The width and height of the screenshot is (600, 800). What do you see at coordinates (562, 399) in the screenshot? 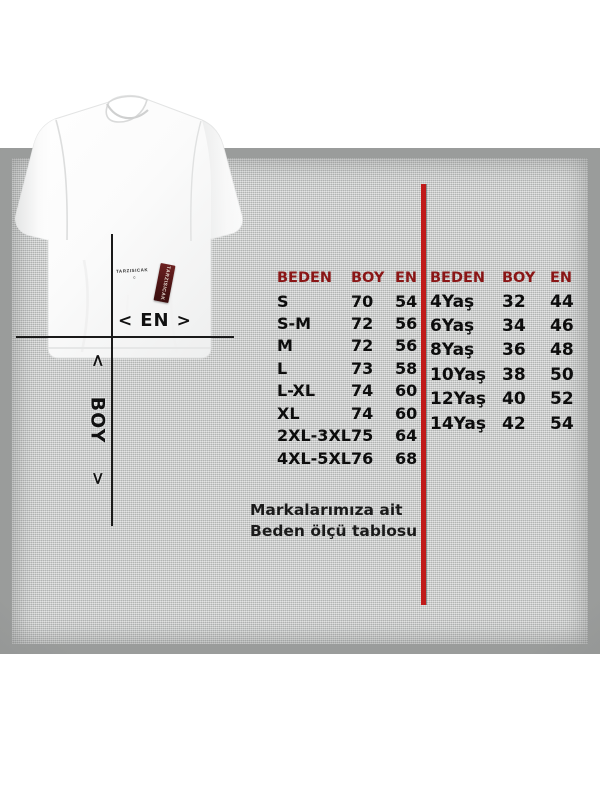
I see `cell-en: 52` at bounding box center [562, 399].